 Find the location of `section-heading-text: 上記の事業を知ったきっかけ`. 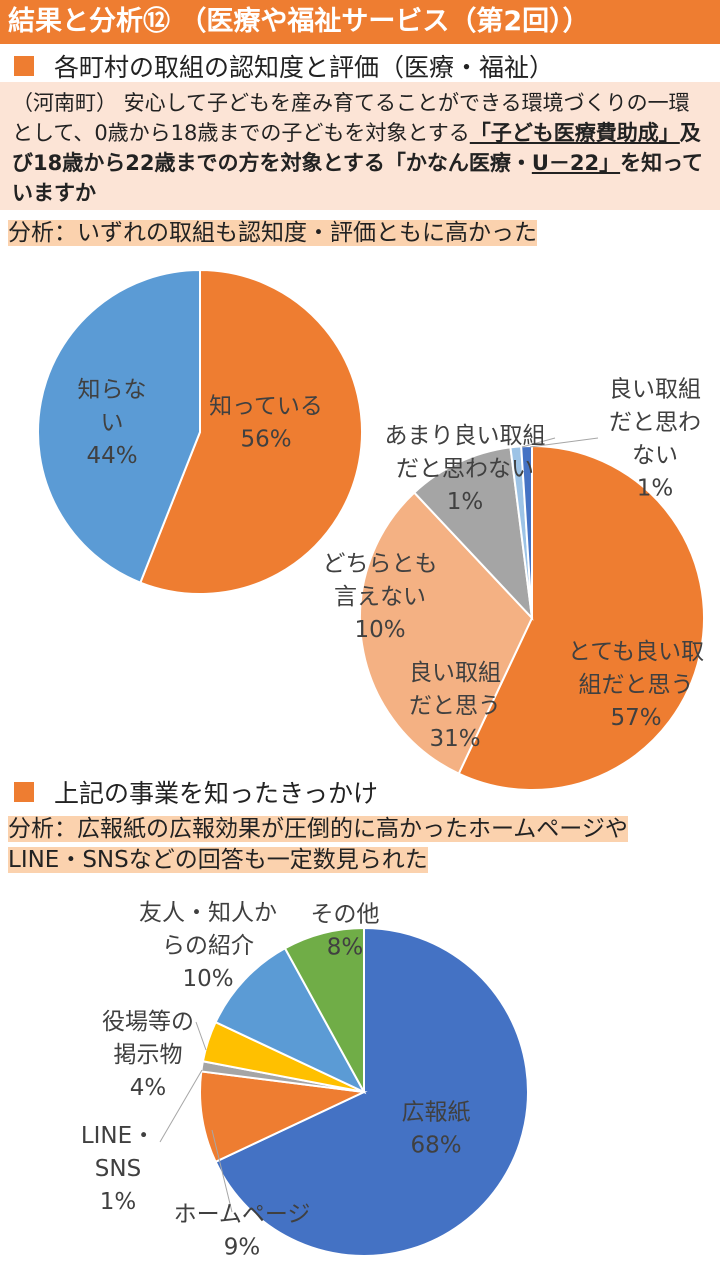

section-heading-text: 上記の事業を知ったきっかけ is located at coordinates (216, 793).